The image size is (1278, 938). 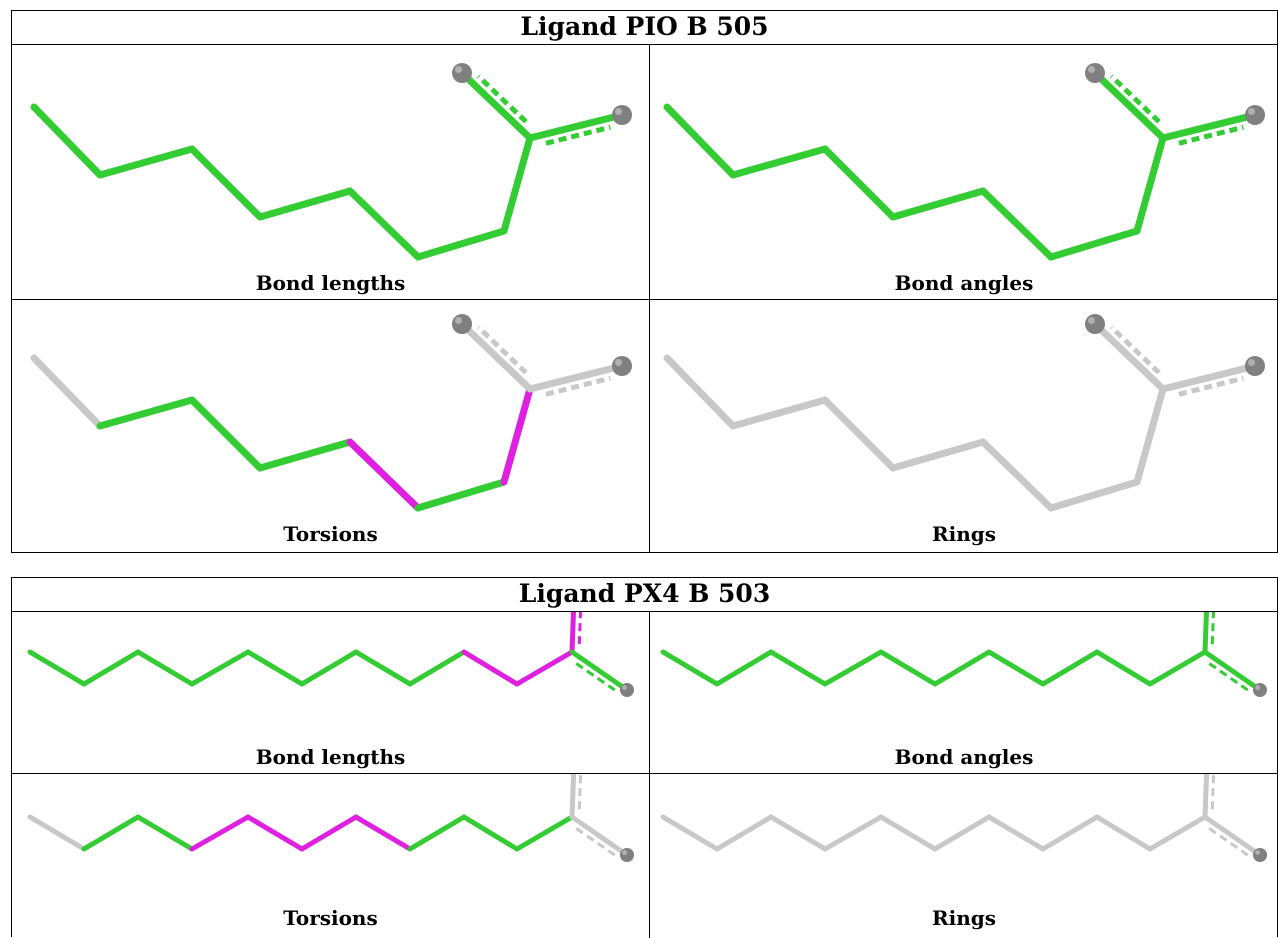 What do you see at coordinates (330, 283) in the screenshot?
I see `panel-caption: Bond lengths` at bounding box center [330, 283].